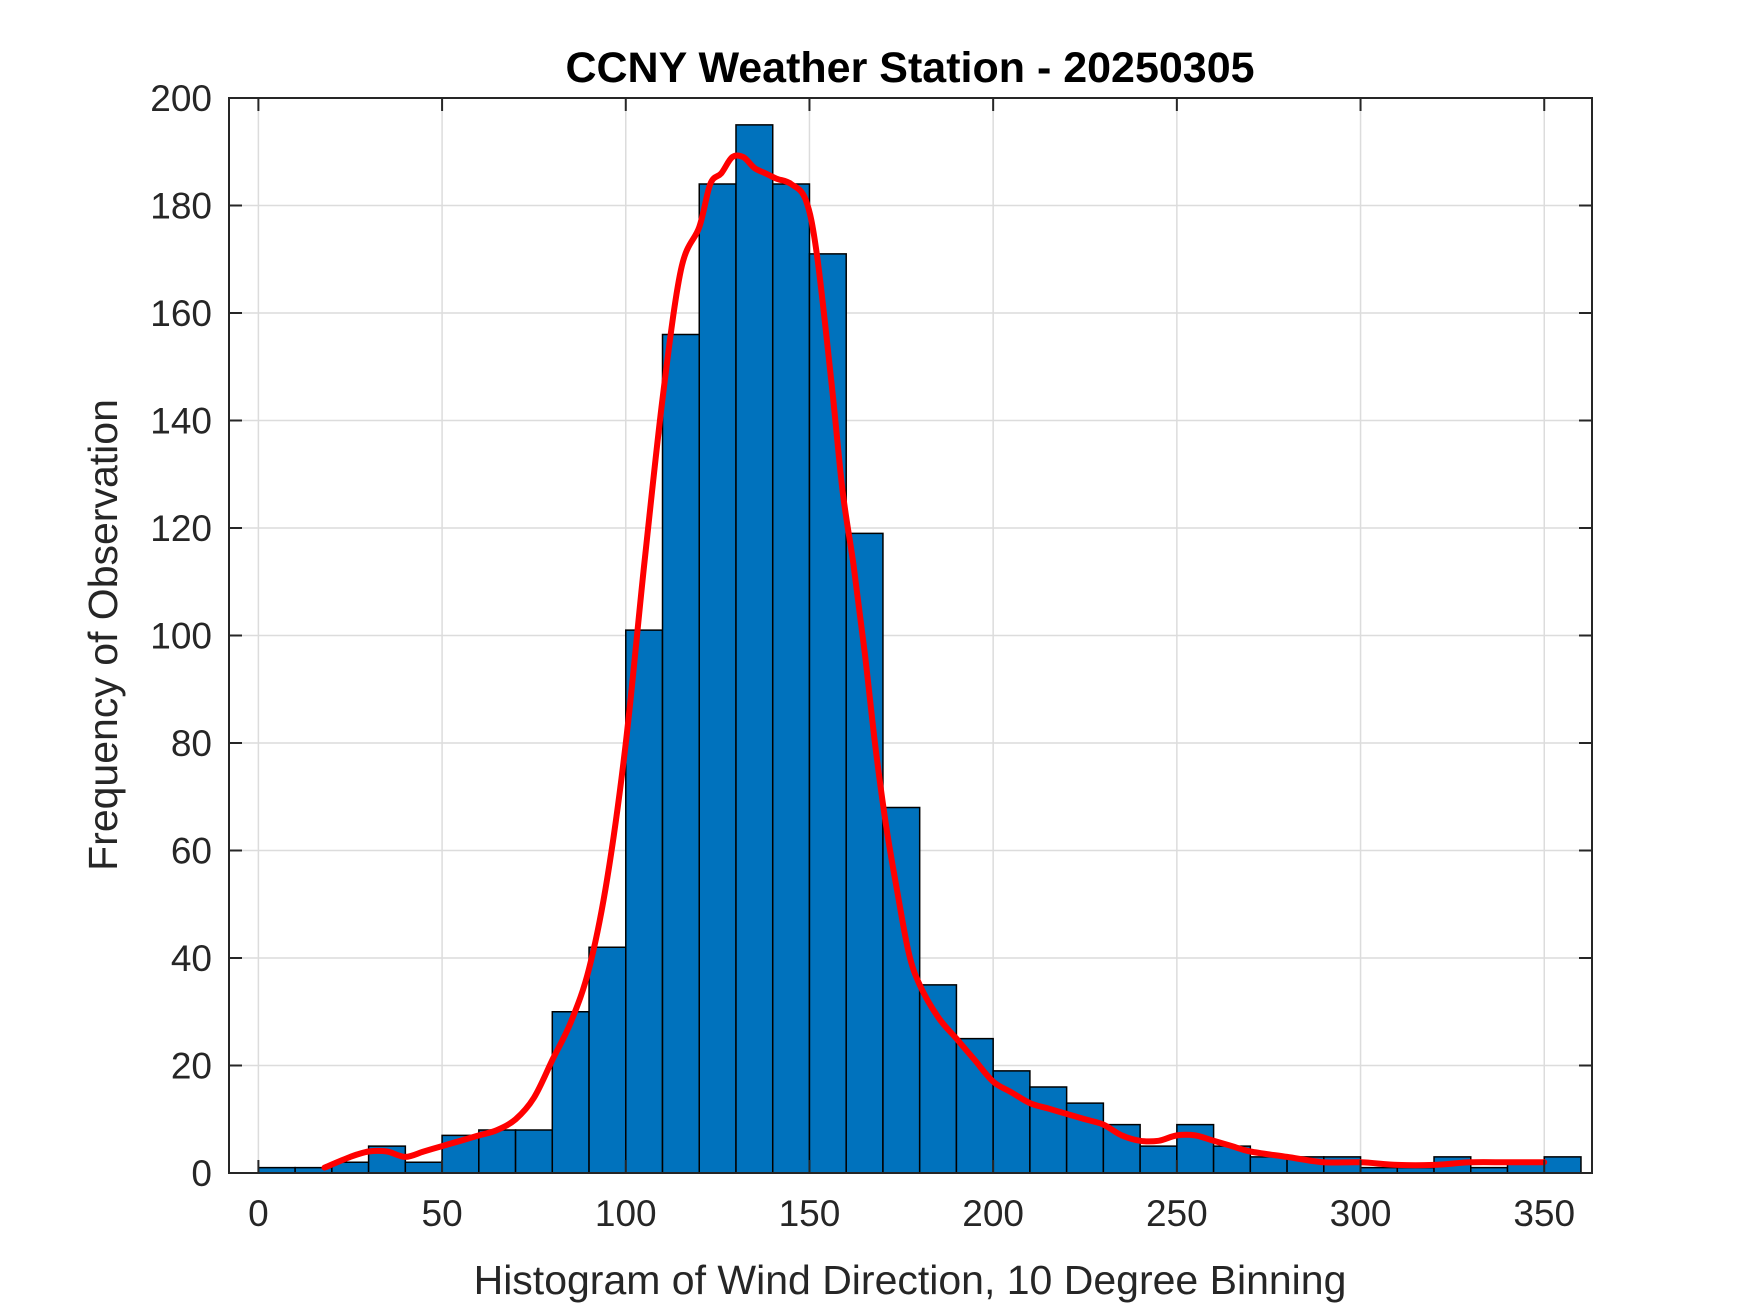 The height and width of the screenshot is (1313, 1750). Describe the element at coordinates (181, 313) in the screenshot. I see `y-tick-label: 160` at that location.